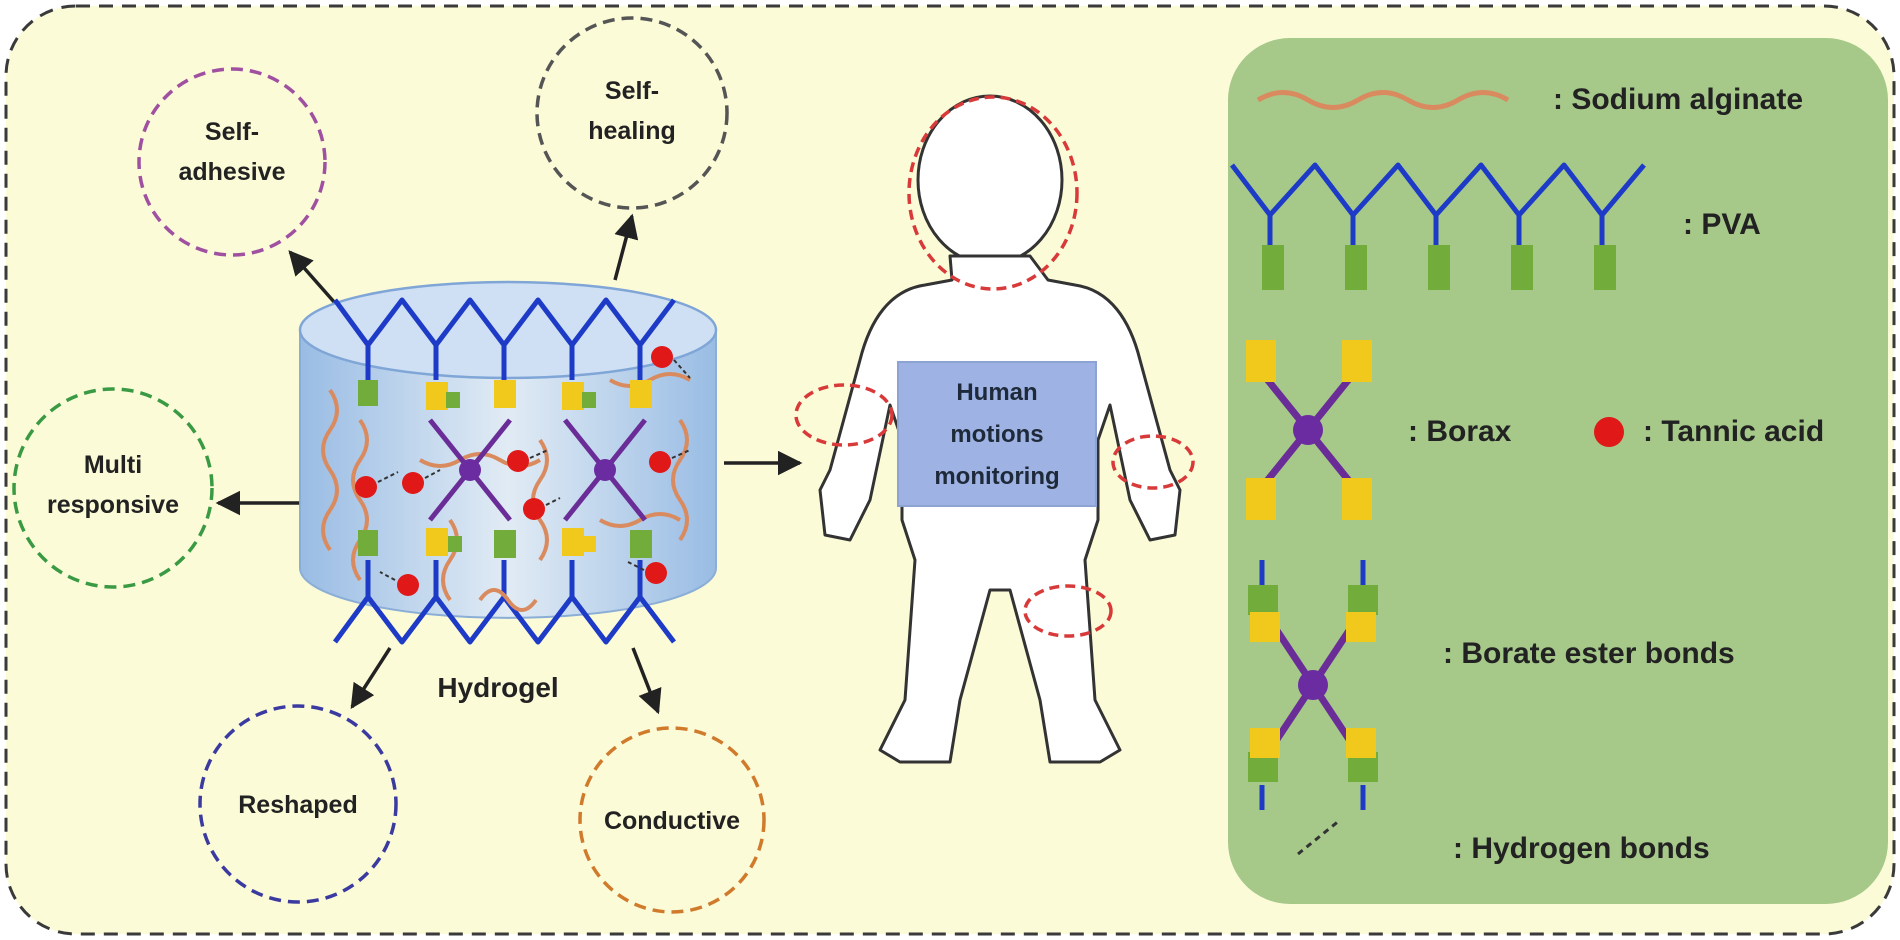 The image size is (1900, 940). Describe the element at coordinates (113, 465) in the screenshot. I see `multi-responsive-label-line1: Multi` at that location.